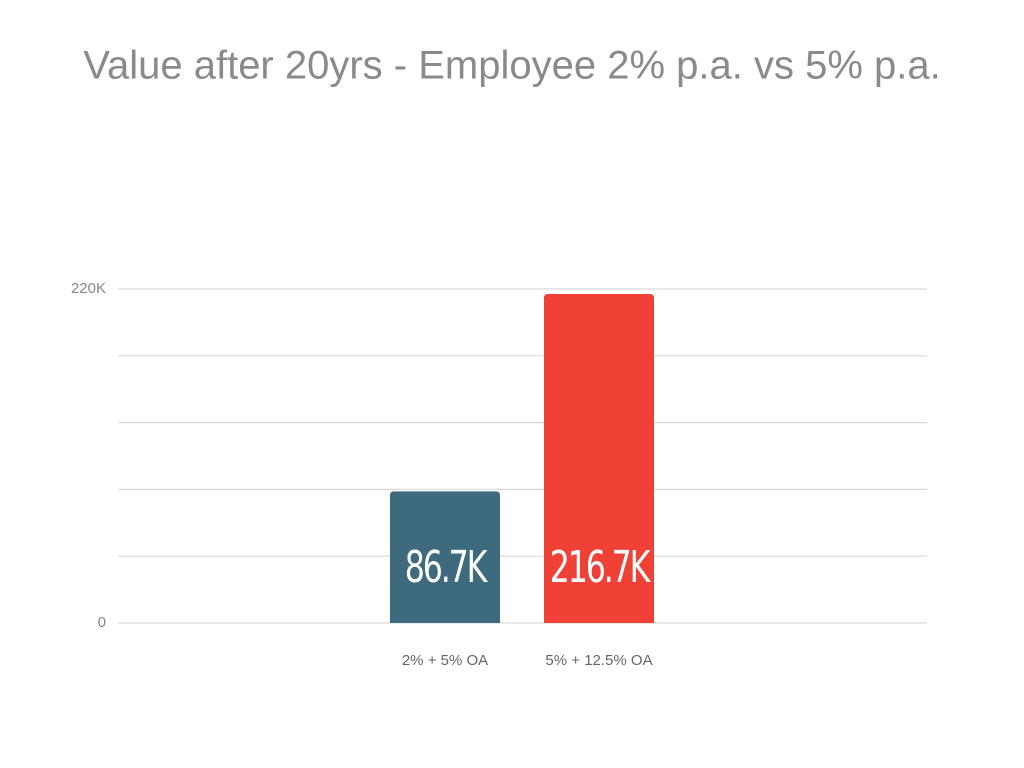 Image resolution: width=1024 pixels, height=768 pixels. Describe the element at coordinates (598, 660) in the screenshot. I see `x-tick-label: 5% + 12.5% OA` at that location.